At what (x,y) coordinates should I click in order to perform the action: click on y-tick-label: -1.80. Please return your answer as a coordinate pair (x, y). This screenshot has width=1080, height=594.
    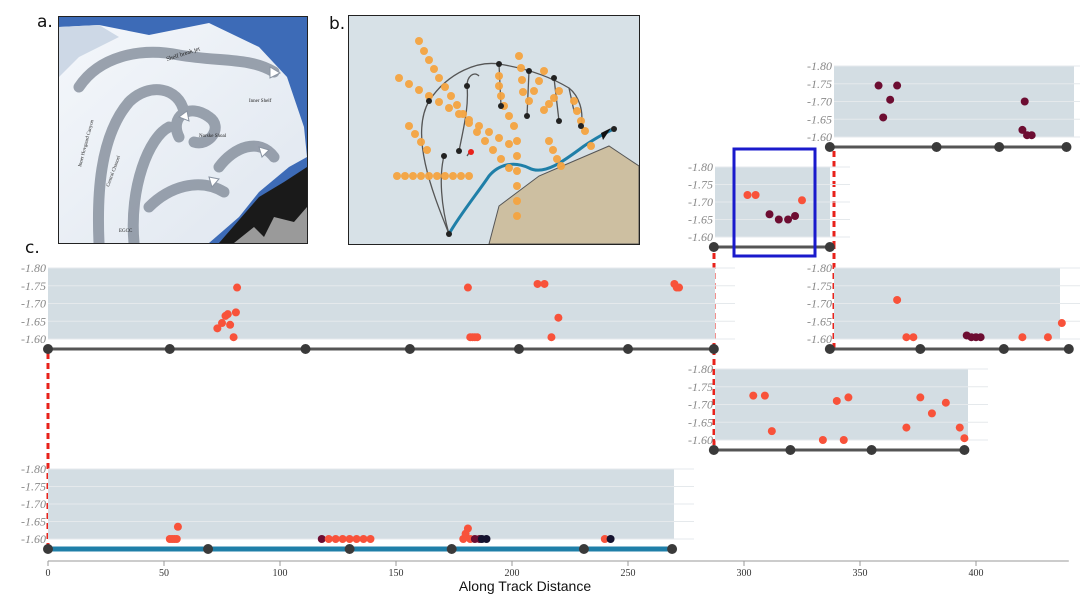
    Looking at the image, I should click on (33, 469).